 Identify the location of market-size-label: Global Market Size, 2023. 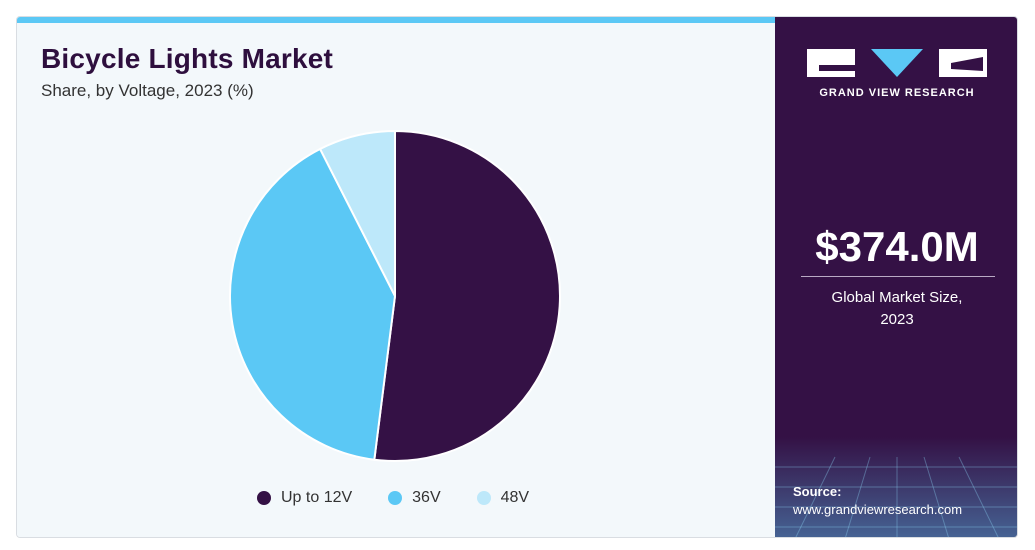
(896, 309).